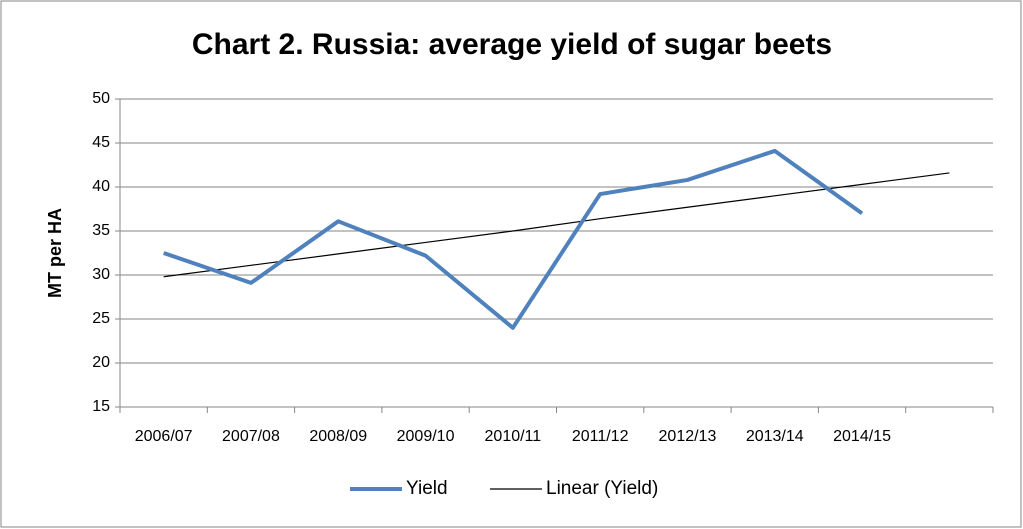 This screenshot has height=529, width=1023. What do you see at coordinates (600, 436) in the screenshot?
I see `x-tick-label: 2011/12` at bounding box center [600, 436].